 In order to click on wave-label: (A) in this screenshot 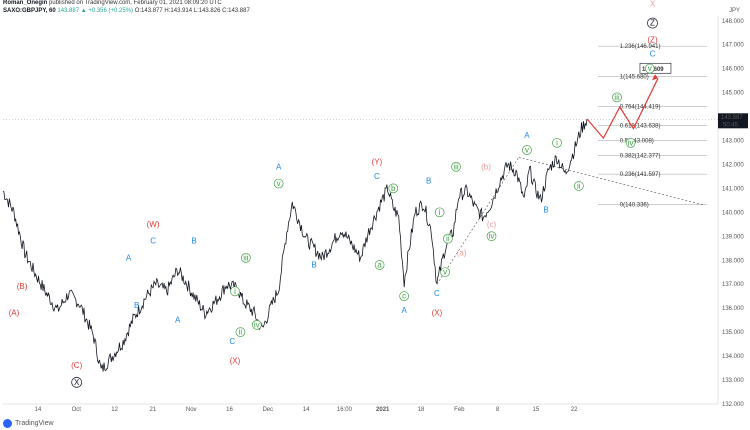, I will do `click(14, 312)`.